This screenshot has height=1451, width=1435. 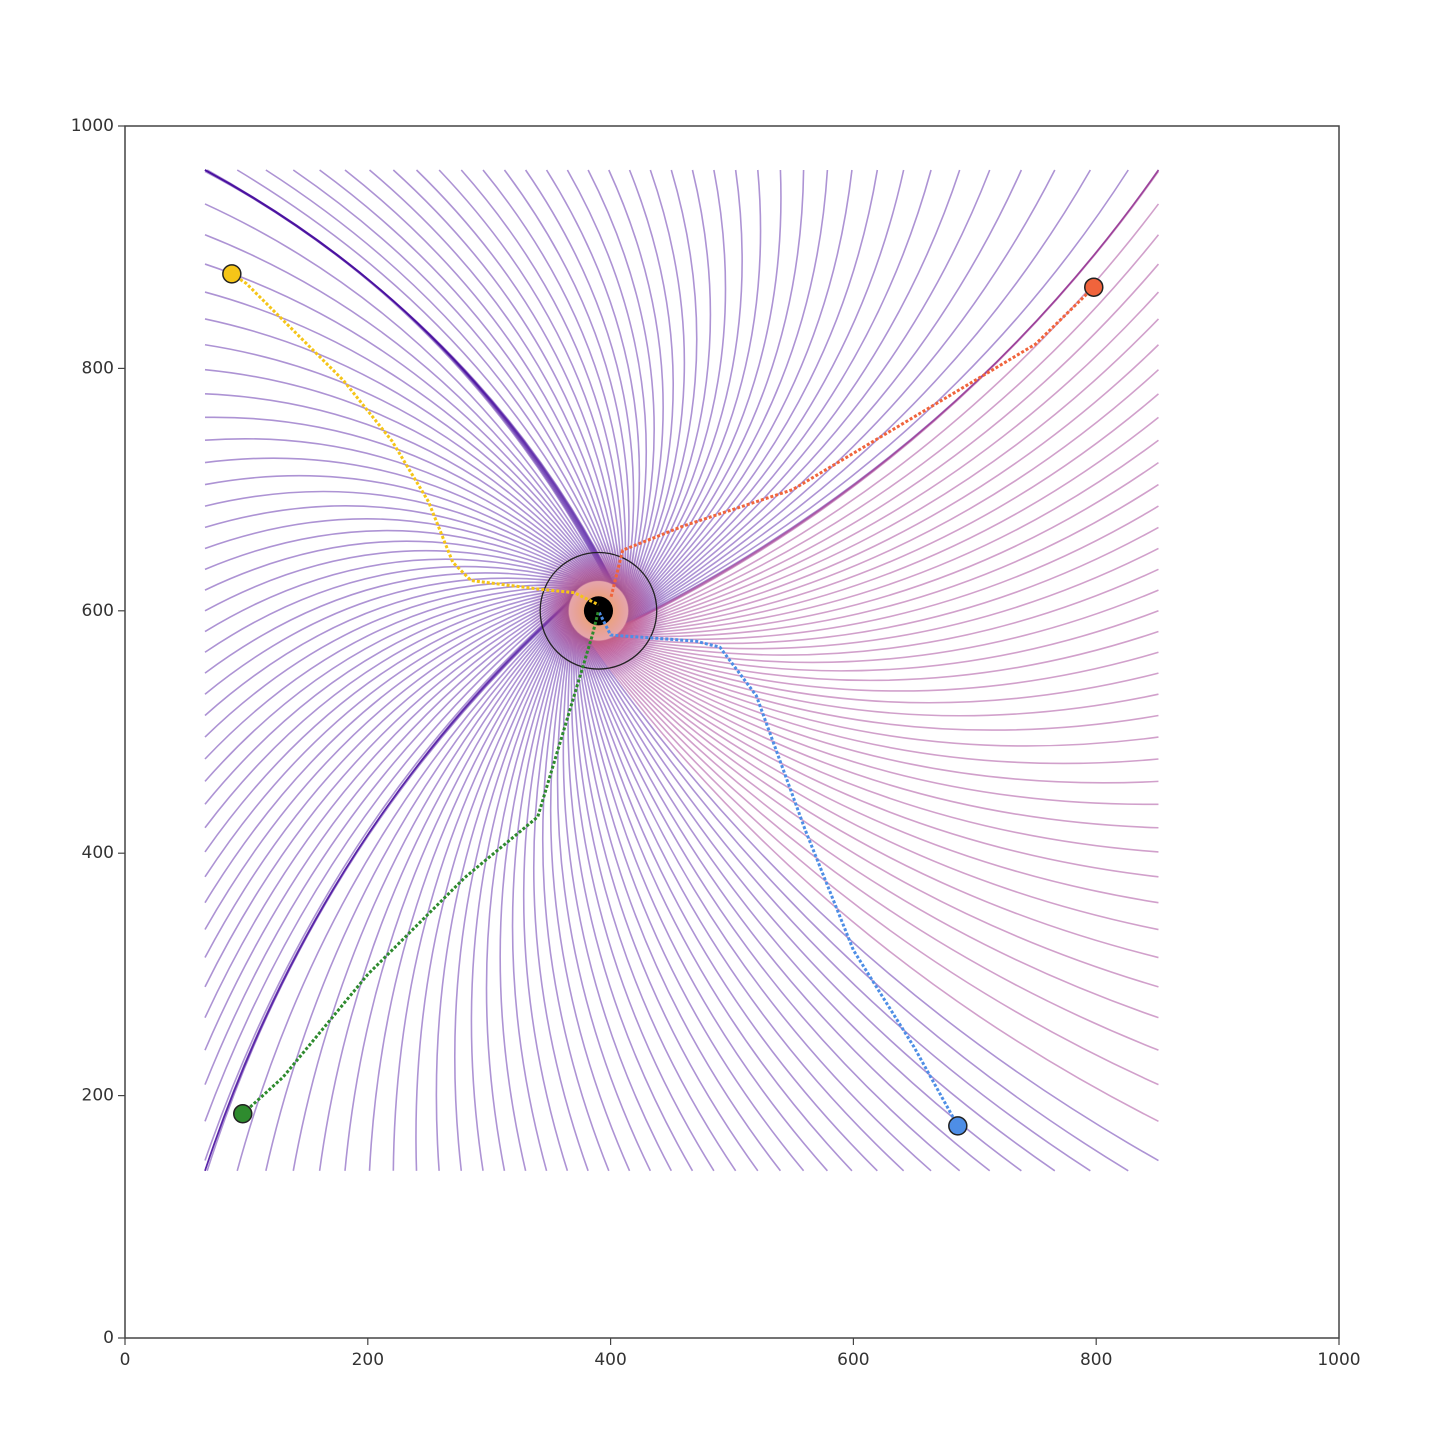 I want to click on x-tick-label: 1000, so click(x=1338, y=1360).